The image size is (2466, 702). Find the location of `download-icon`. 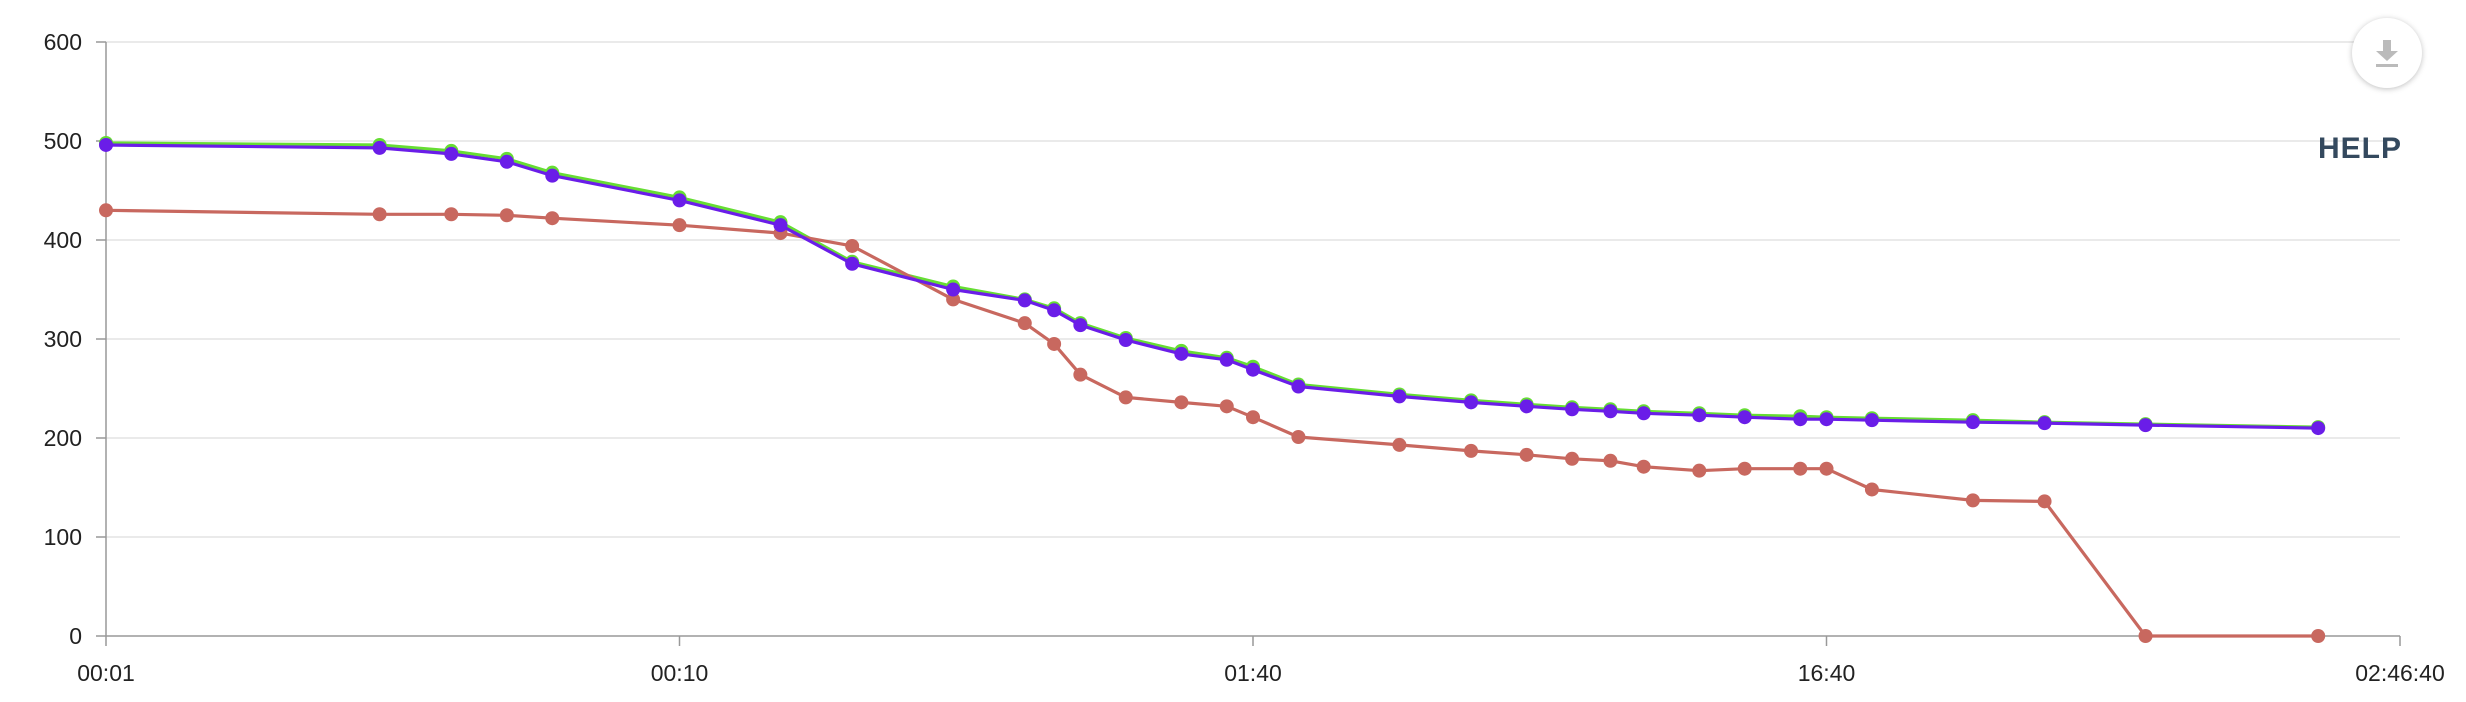

download-icon is located at coordinates (2387, 53).